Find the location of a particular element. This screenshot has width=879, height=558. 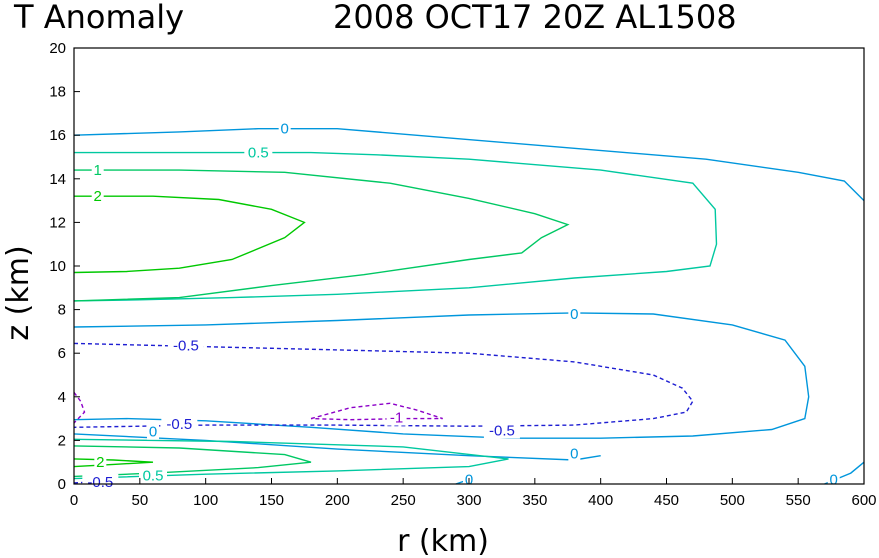

x-tick-label-250: 250 is located at coordinates (403, 500).